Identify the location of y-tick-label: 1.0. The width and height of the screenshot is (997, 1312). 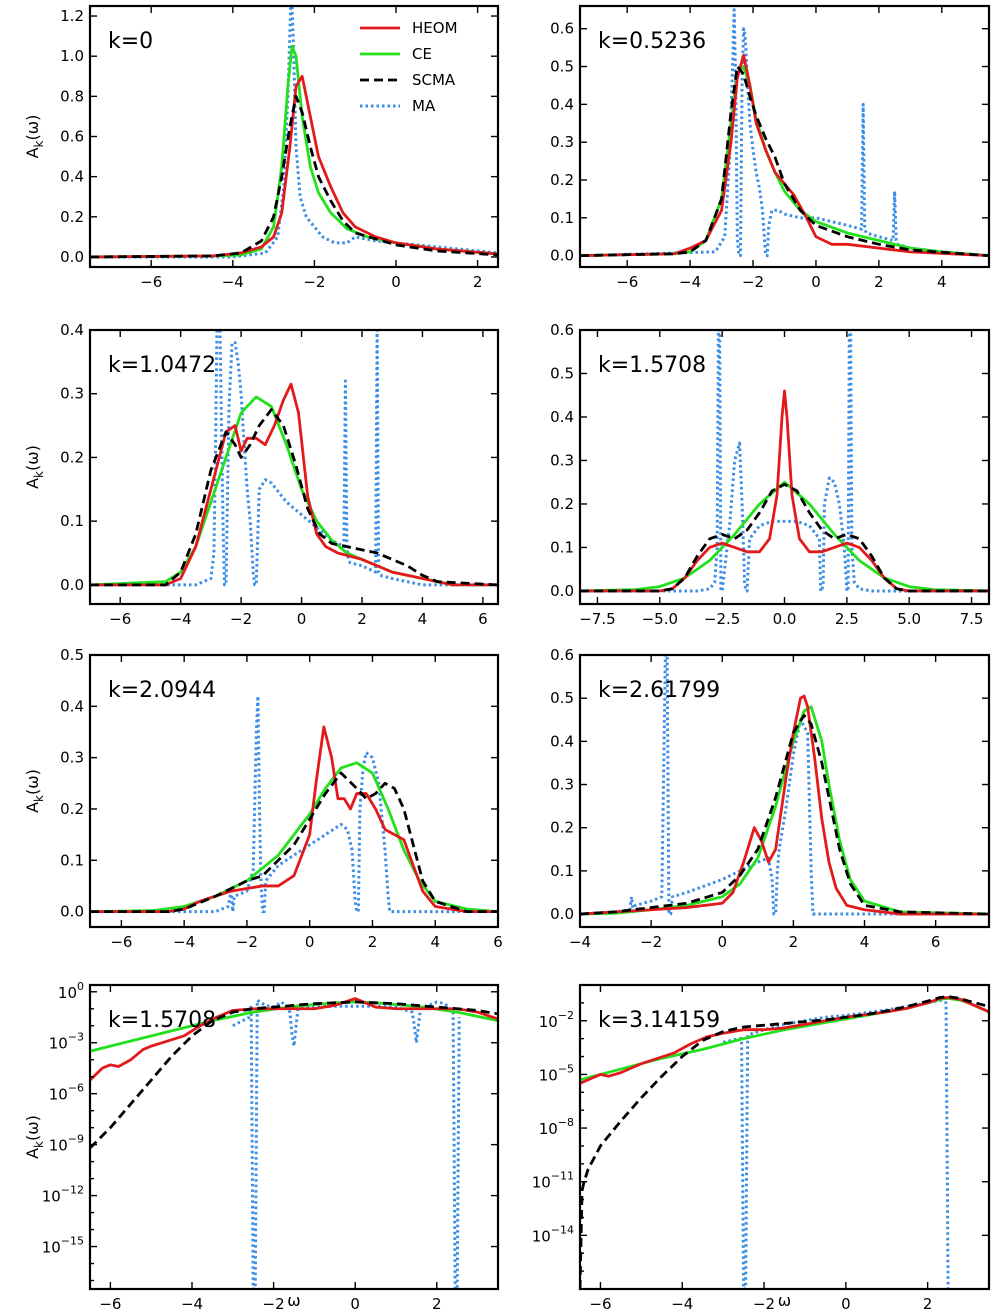
(72, 56).